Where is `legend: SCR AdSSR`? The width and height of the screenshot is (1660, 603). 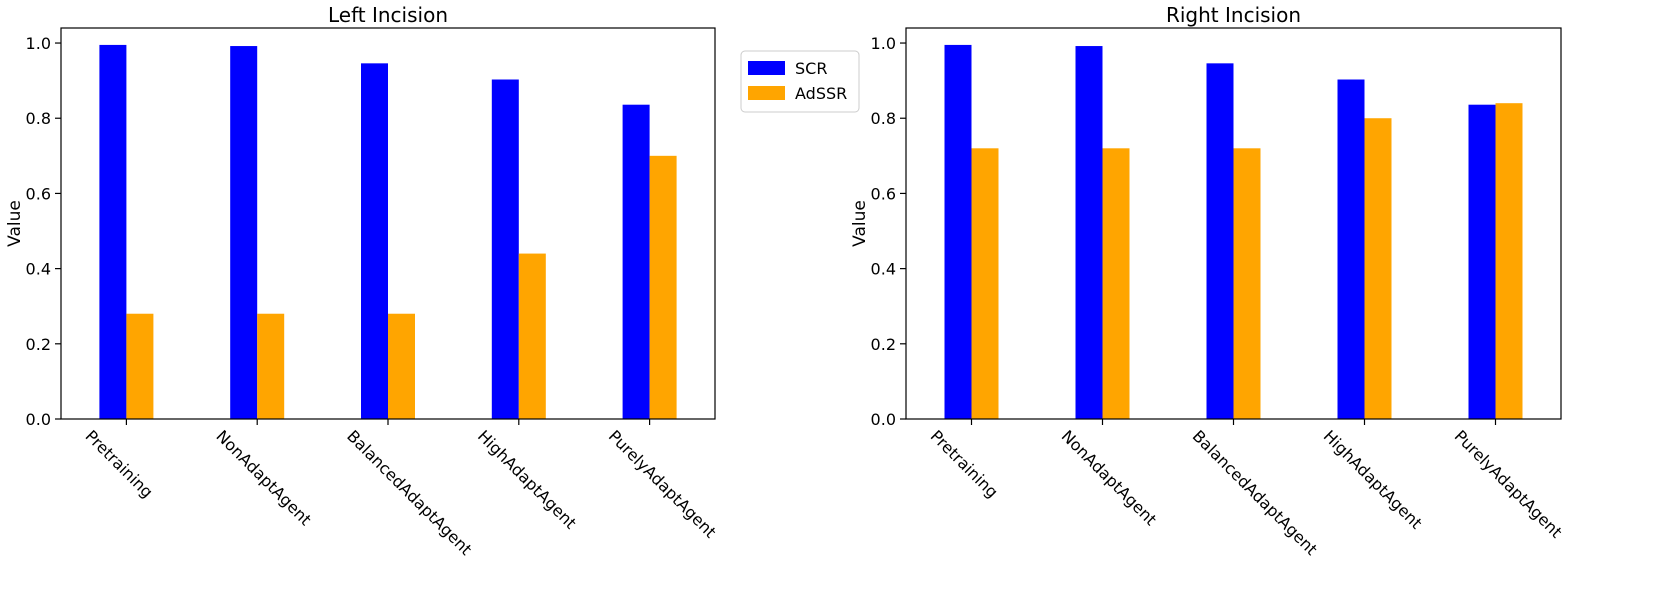
legend: SCR AdSSR is located at coordinates (800, 81).